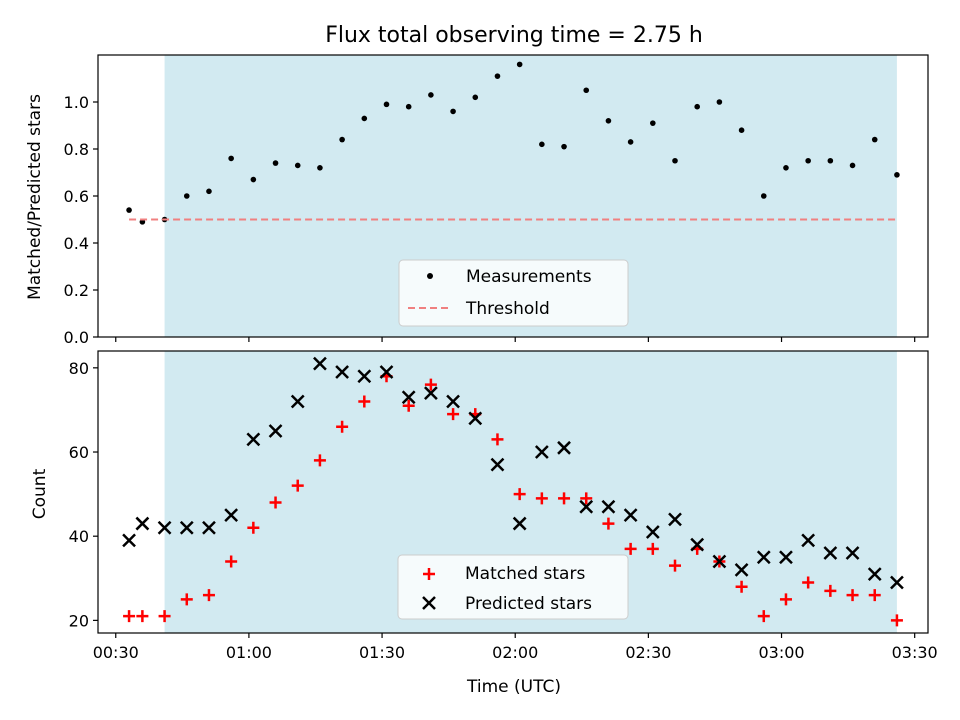 The image size is (960, 720). I want to click on top-y-tick-label: 0.6, so click(76, 196).